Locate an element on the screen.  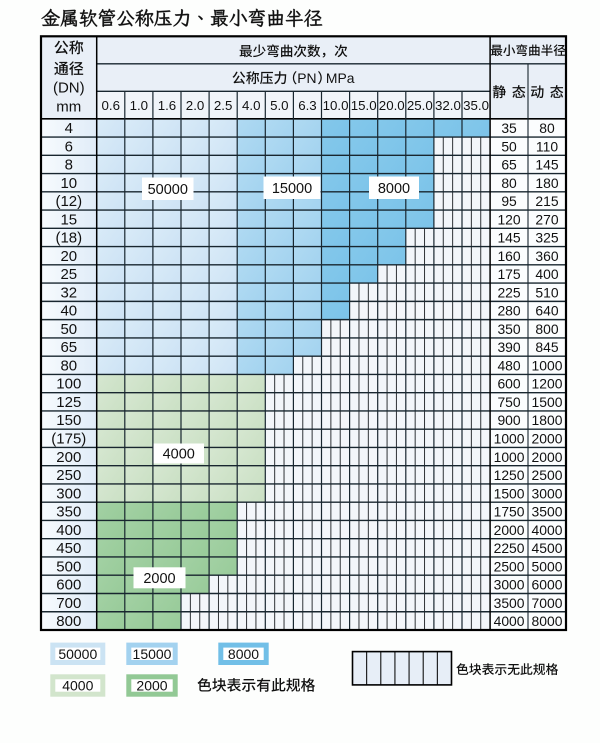
svg-text: 900 is located at coordinates (508, 420).